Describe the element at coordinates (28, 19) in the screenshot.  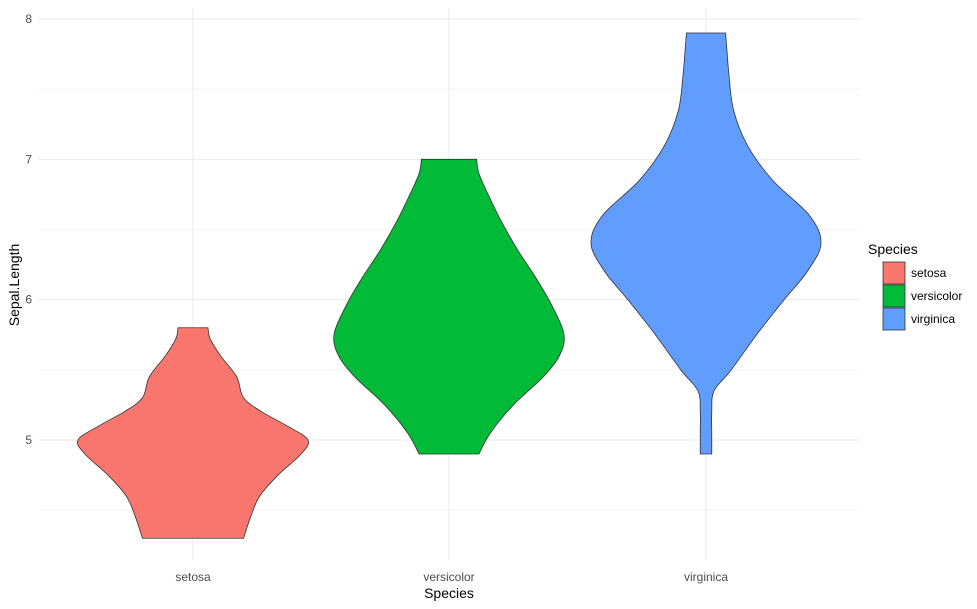
I see `y-tick-label: 8` at that location.